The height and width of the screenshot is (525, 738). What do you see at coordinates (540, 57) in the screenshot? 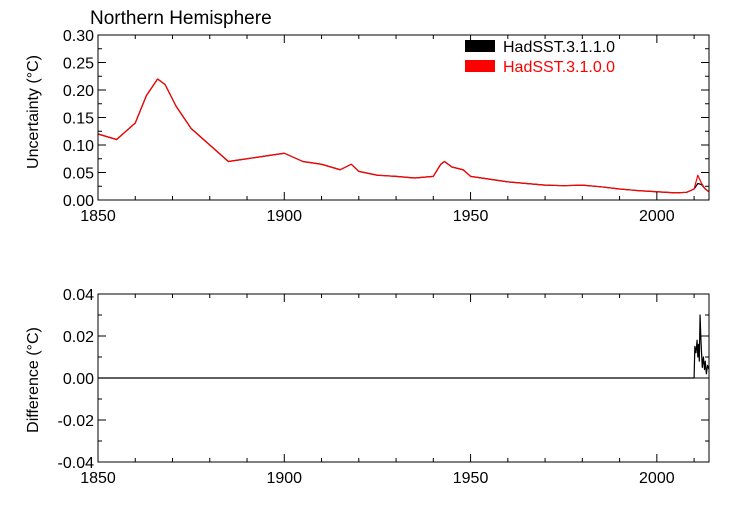
I see `legend: HadSST.3.1.1.0 HadSST.3.1.0.0` at bounding box center [540, 57].